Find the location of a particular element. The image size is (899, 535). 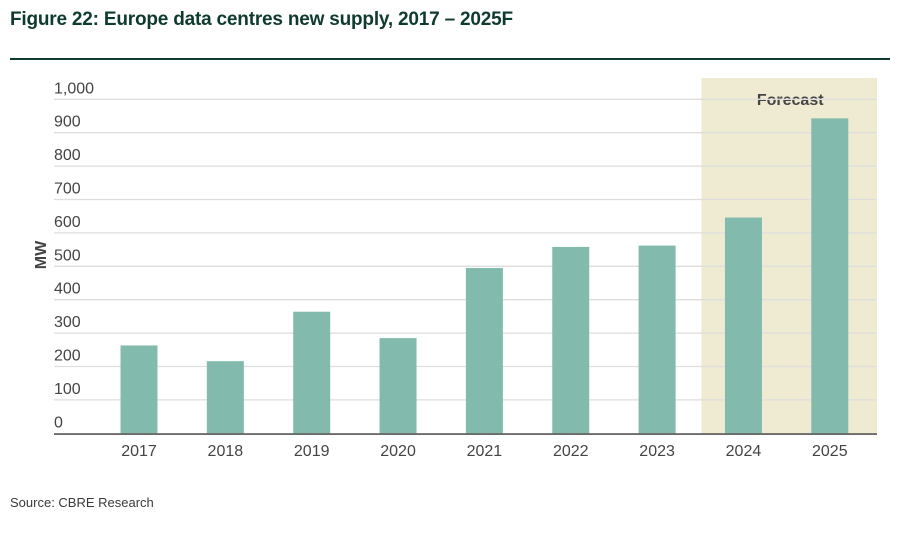

y-tick-label: 200 is located at coordinates (67, 356).